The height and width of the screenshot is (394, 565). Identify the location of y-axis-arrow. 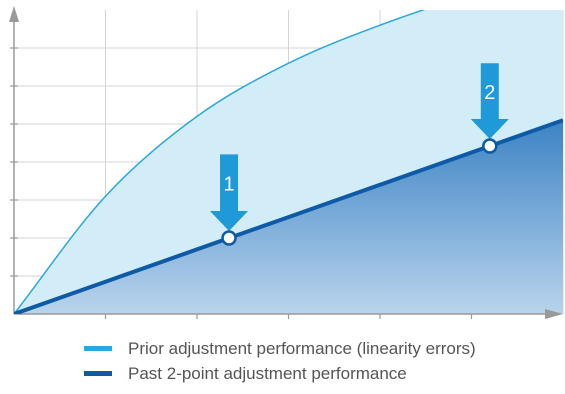
(14, 14).